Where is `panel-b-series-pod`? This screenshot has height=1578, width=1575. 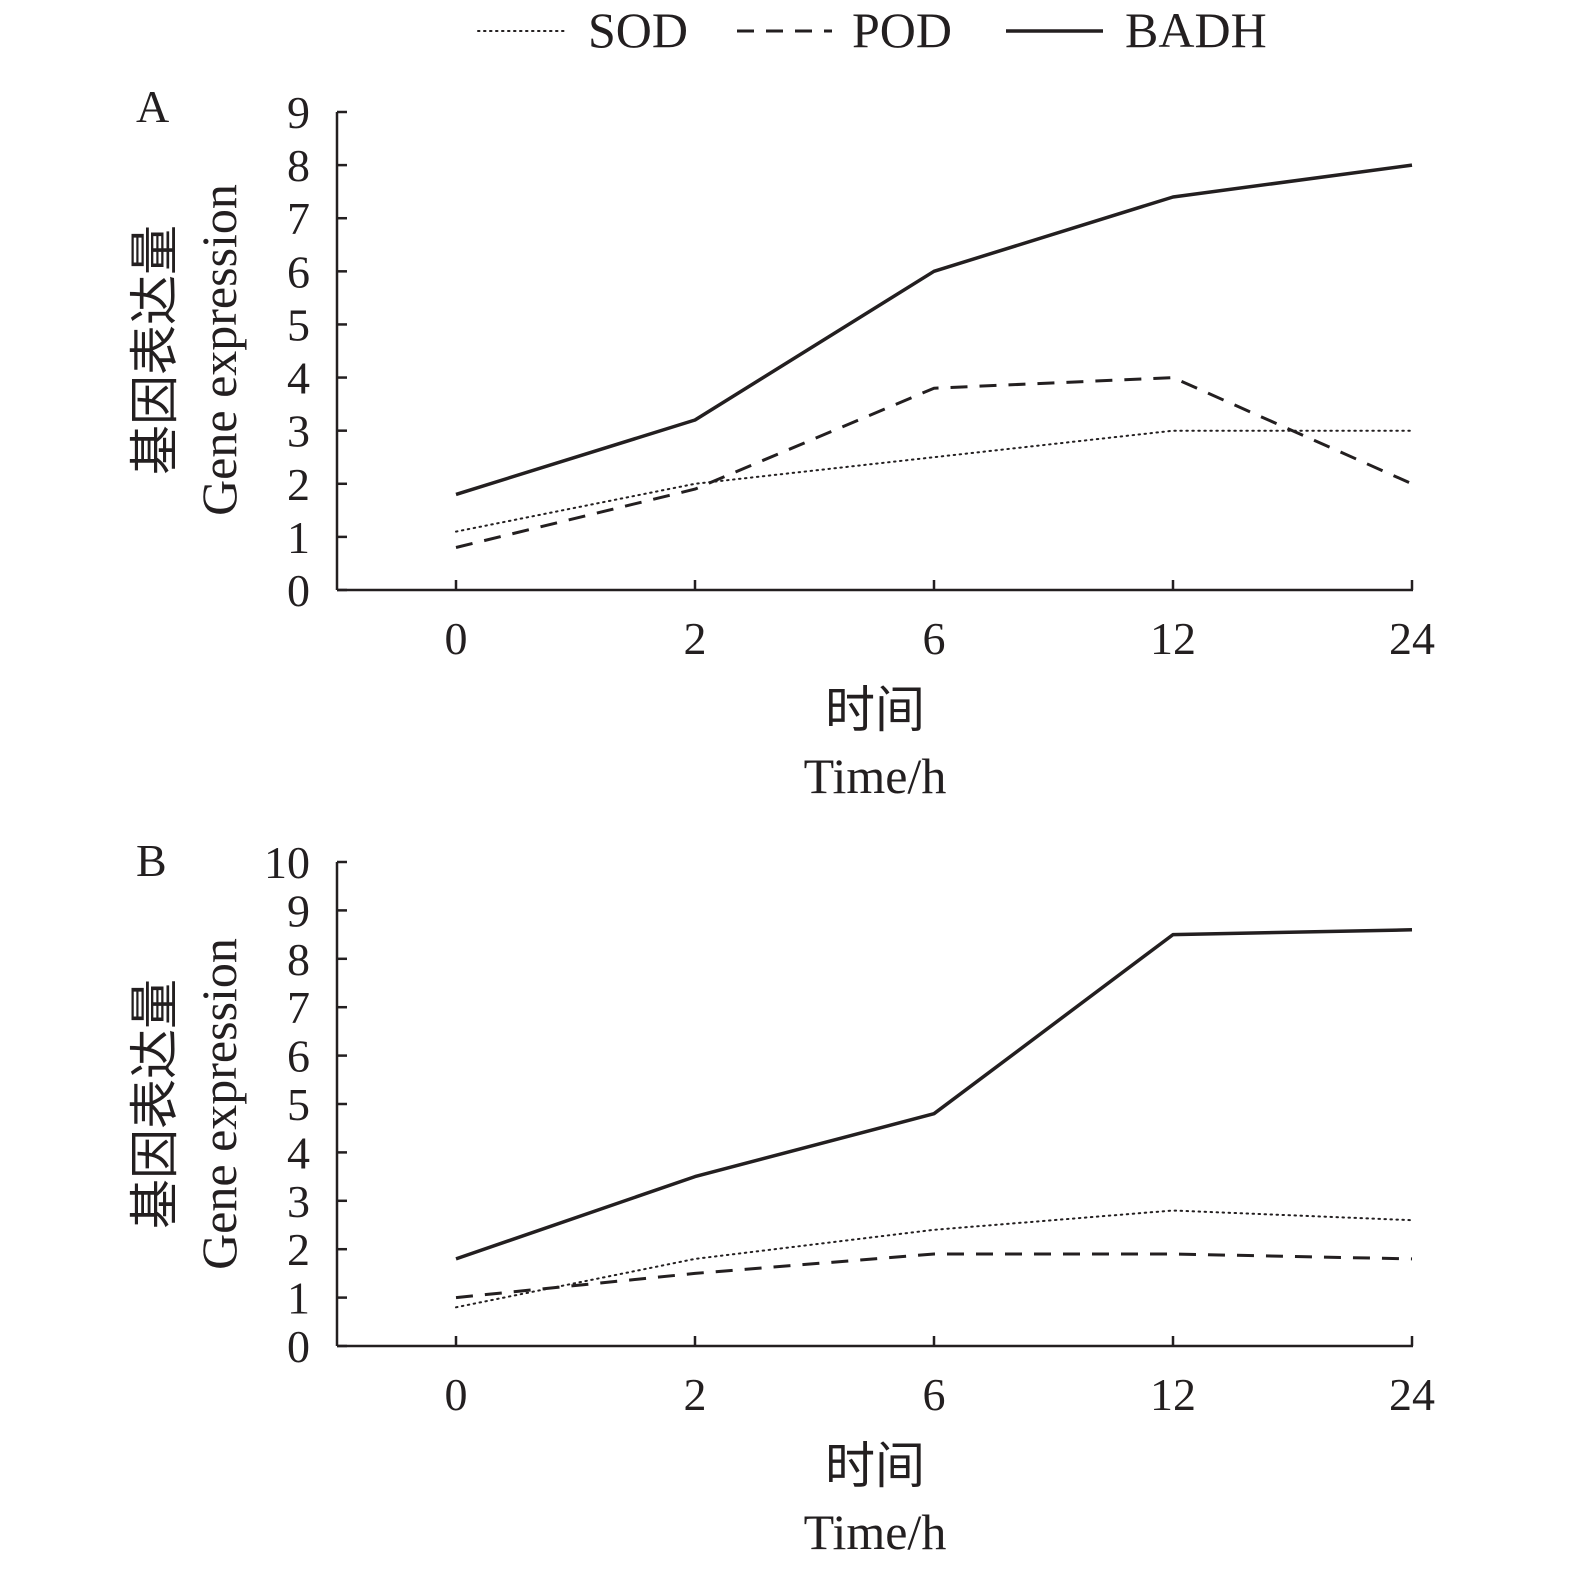
panel-b-series-pod is located at coordinates (934, 1276).